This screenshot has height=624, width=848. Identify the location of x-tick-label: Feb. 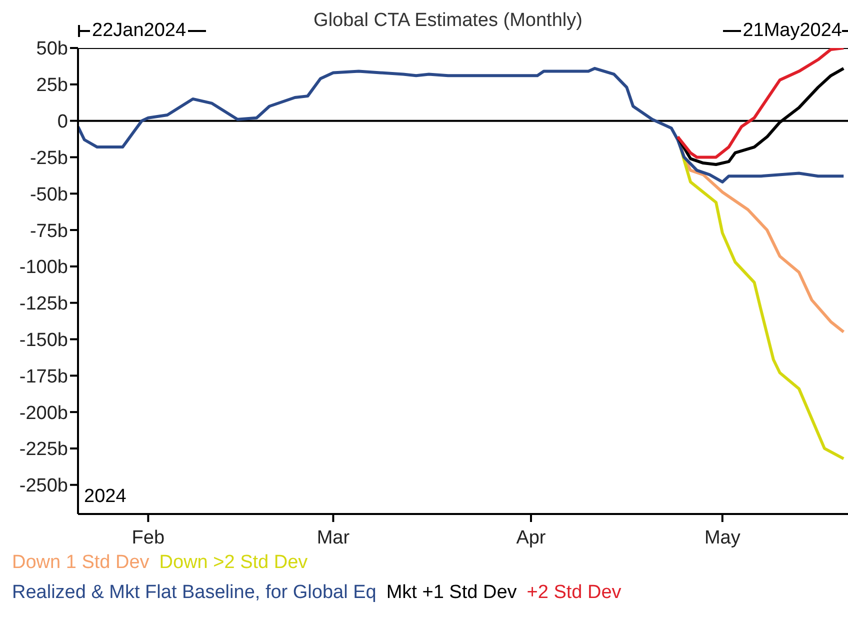
(148, 537).